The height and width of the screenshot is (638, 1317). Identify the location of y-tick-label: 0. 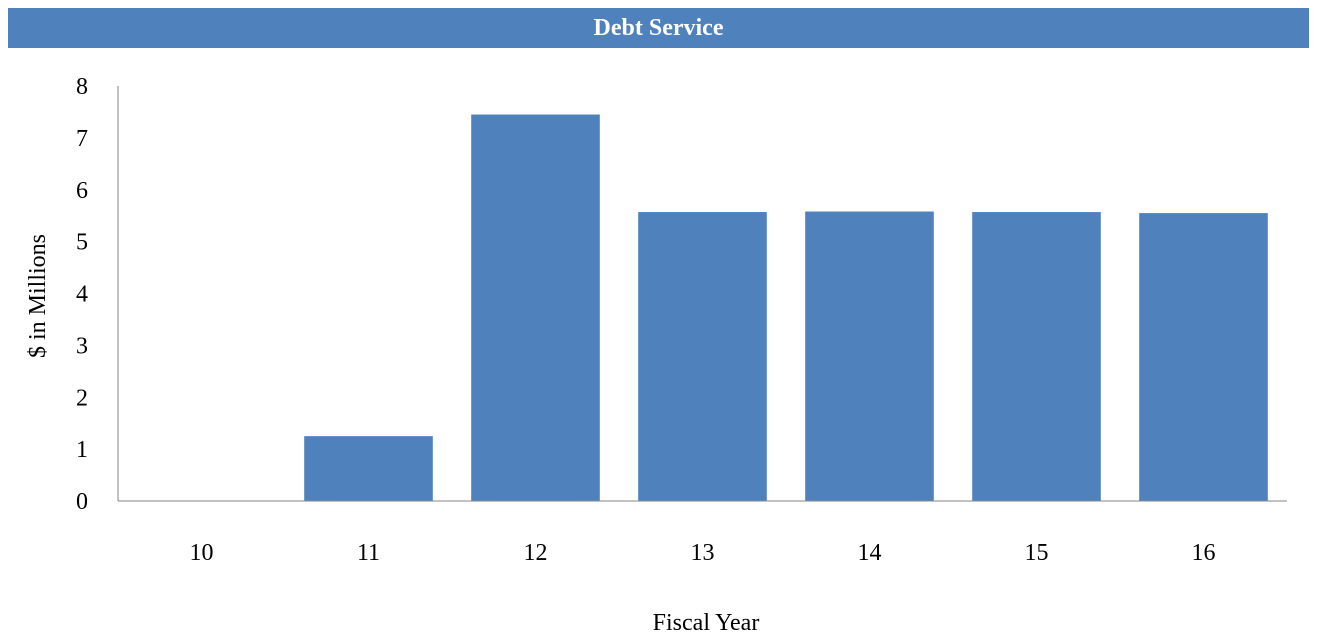
(82, 502).